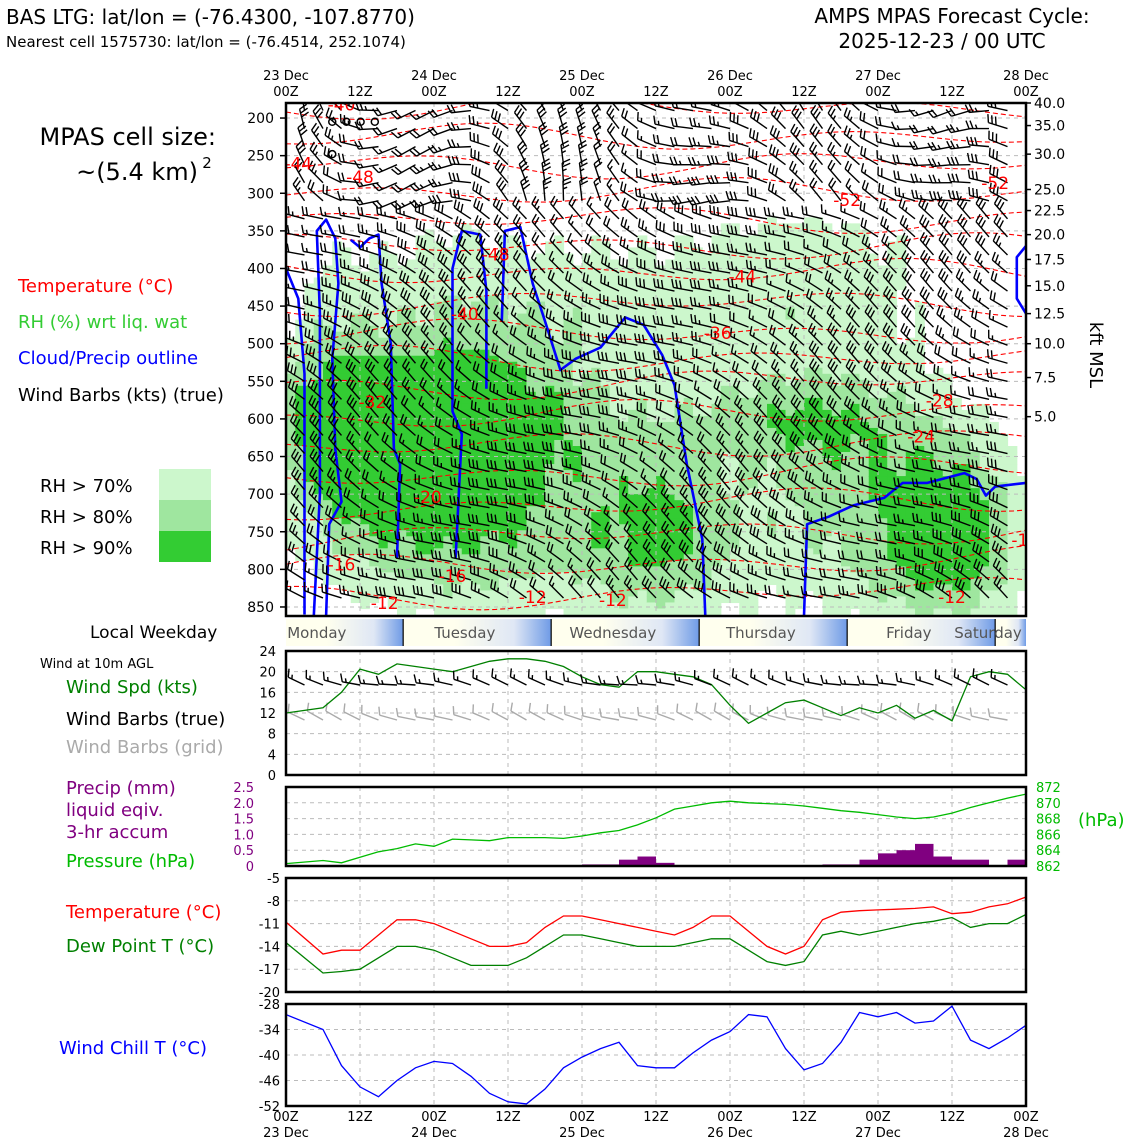 This screenshot has width=1140, height=1140. I want to click on height-tick-label: 17.5, so click(1049, 260).